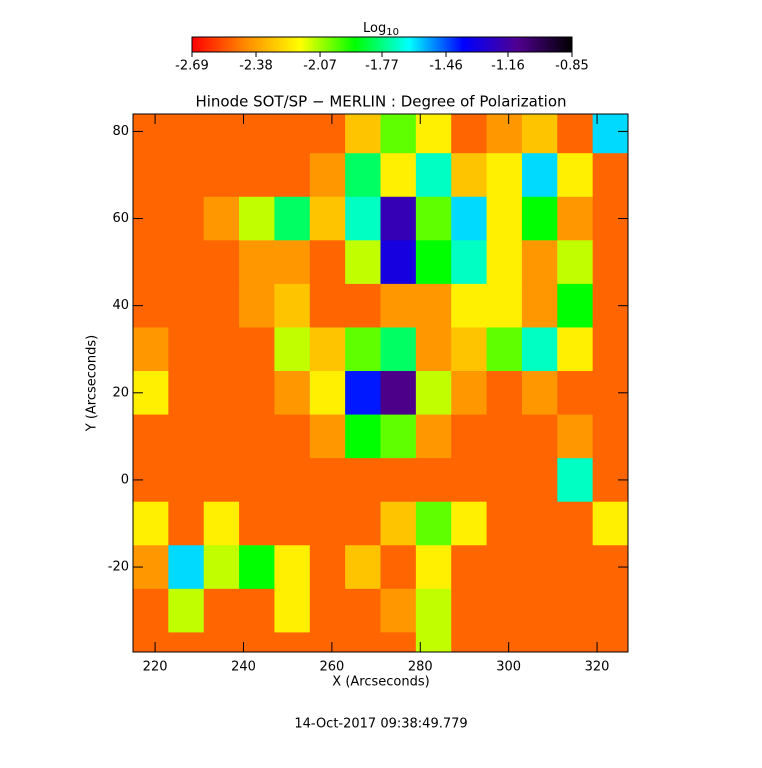 The width and height of the screenshot is (762, 768). I want to click on colorbar-tick-label: -2.38, so click(256, 66).